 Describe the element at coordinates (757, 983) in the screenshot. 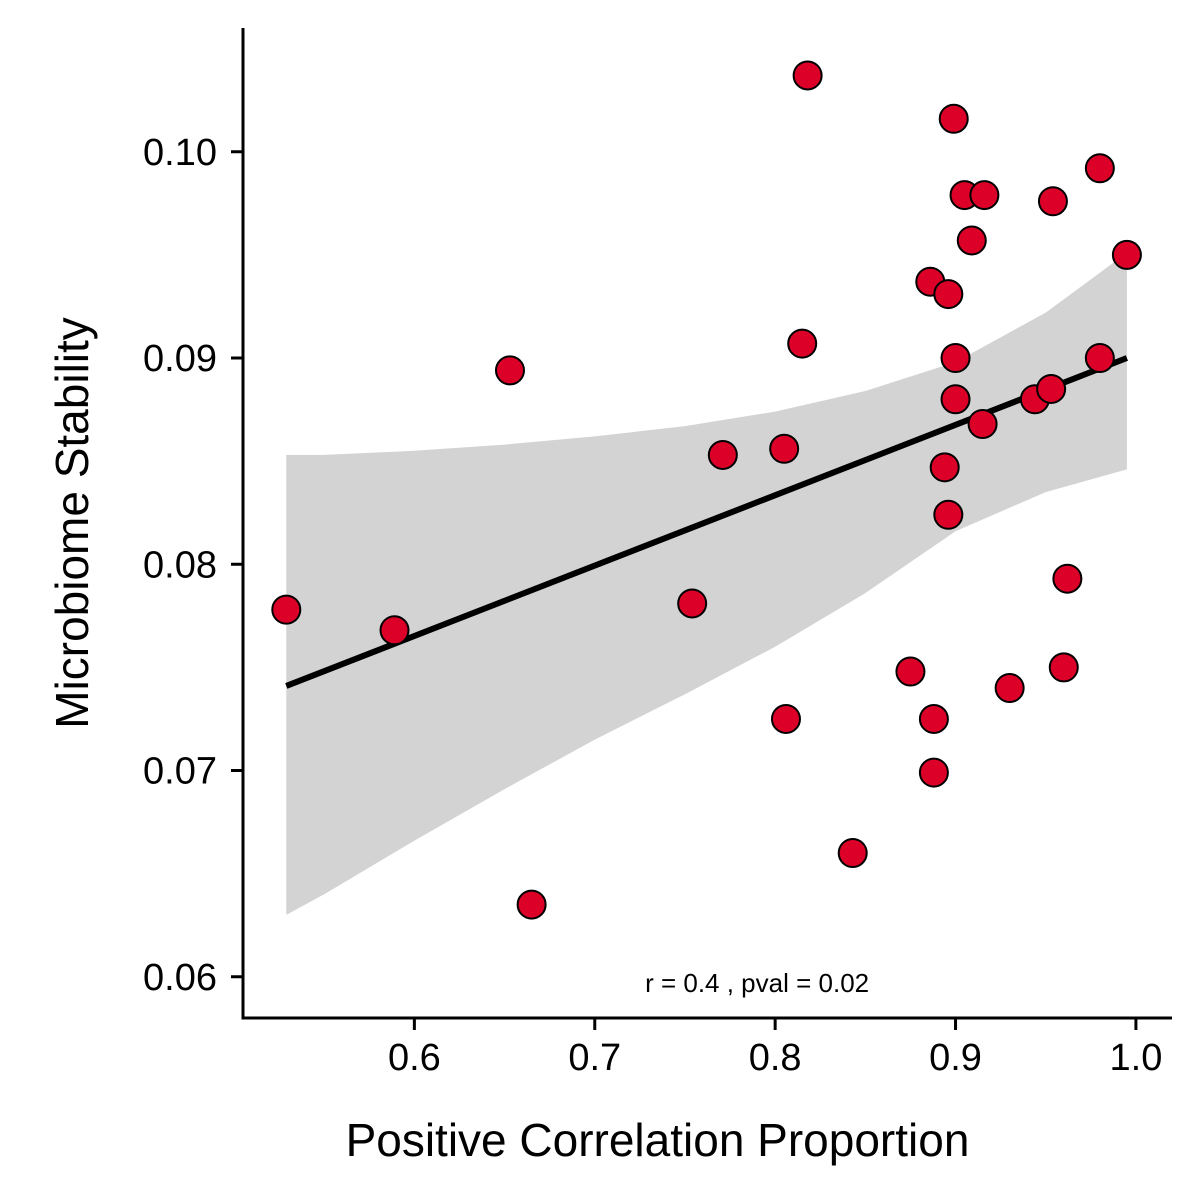

I see `correlation-annotation: r = 0.4 , pval = 0.02` at that location.